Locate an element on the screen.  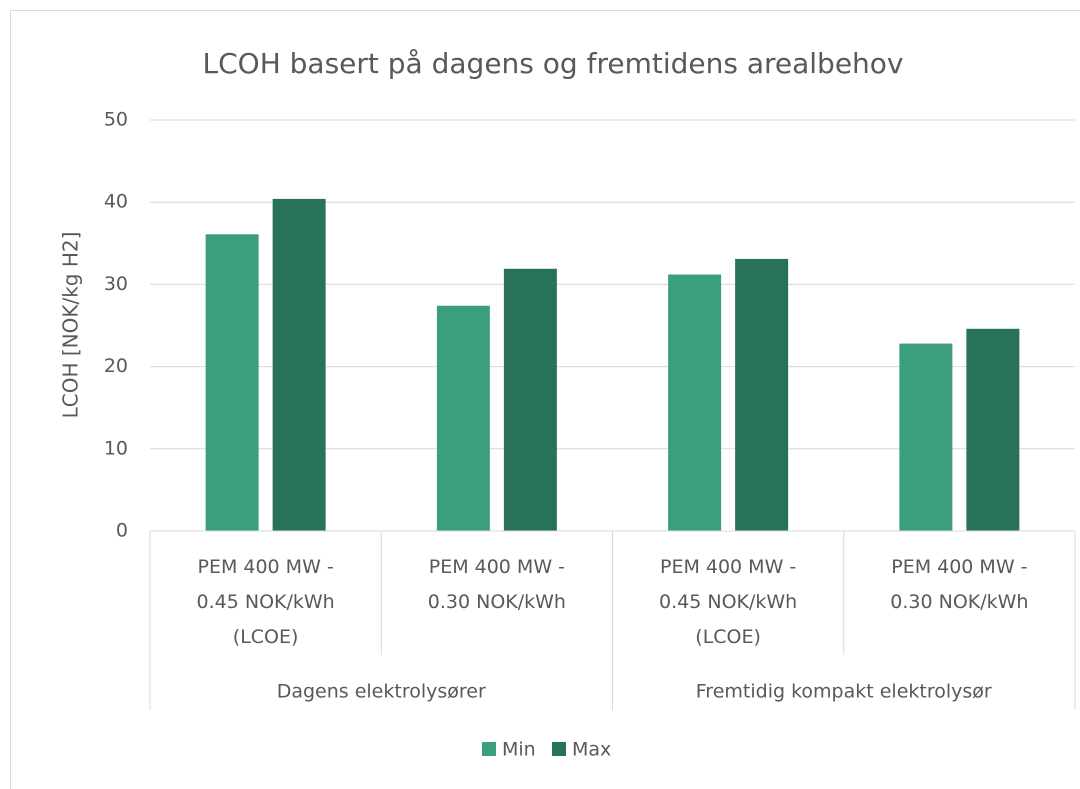
y-axis-title: LCOH [NOK/kg H2] is located at coordinates (71, 325).